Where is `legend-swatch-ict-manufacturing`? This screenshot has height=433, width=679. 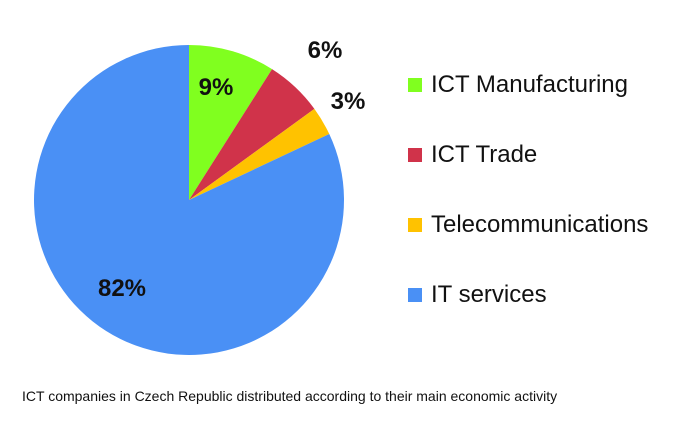 legend-swatch-ict-manufacturing is located at coordinates (415, 85).